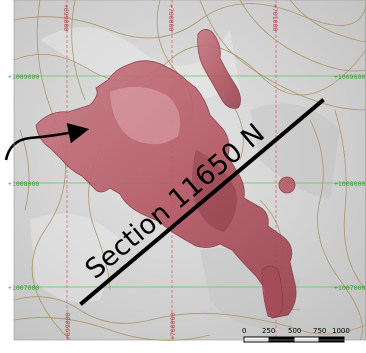 The height and width of the screenshot is (353, 366). What do you see at coordinates (47, 141) in the screenshot?
I see `pointer-arrow` at bounding box center [47, 141].